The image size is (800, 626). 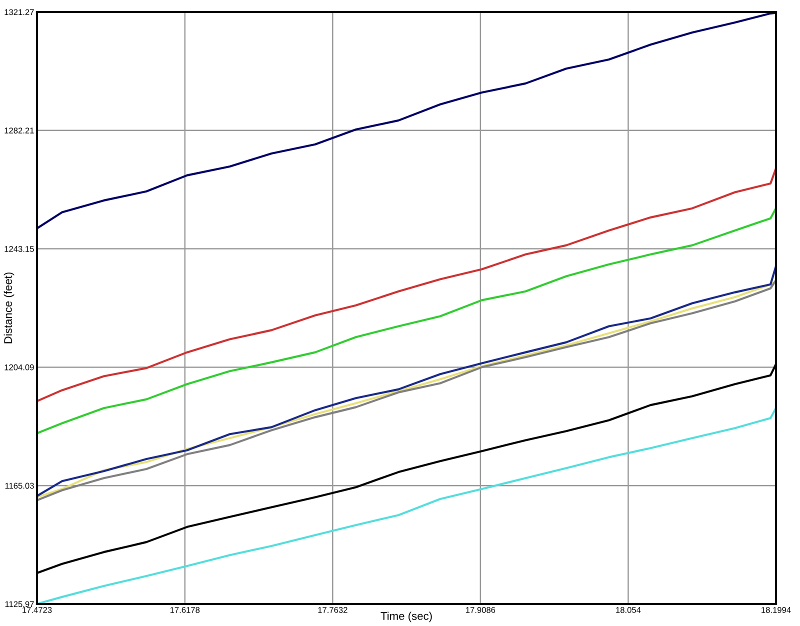 What do you see at coordinates (37, 610) in the screenshot?
I see `x-tick-label: 17.4723` at bounding box center [37, 610].